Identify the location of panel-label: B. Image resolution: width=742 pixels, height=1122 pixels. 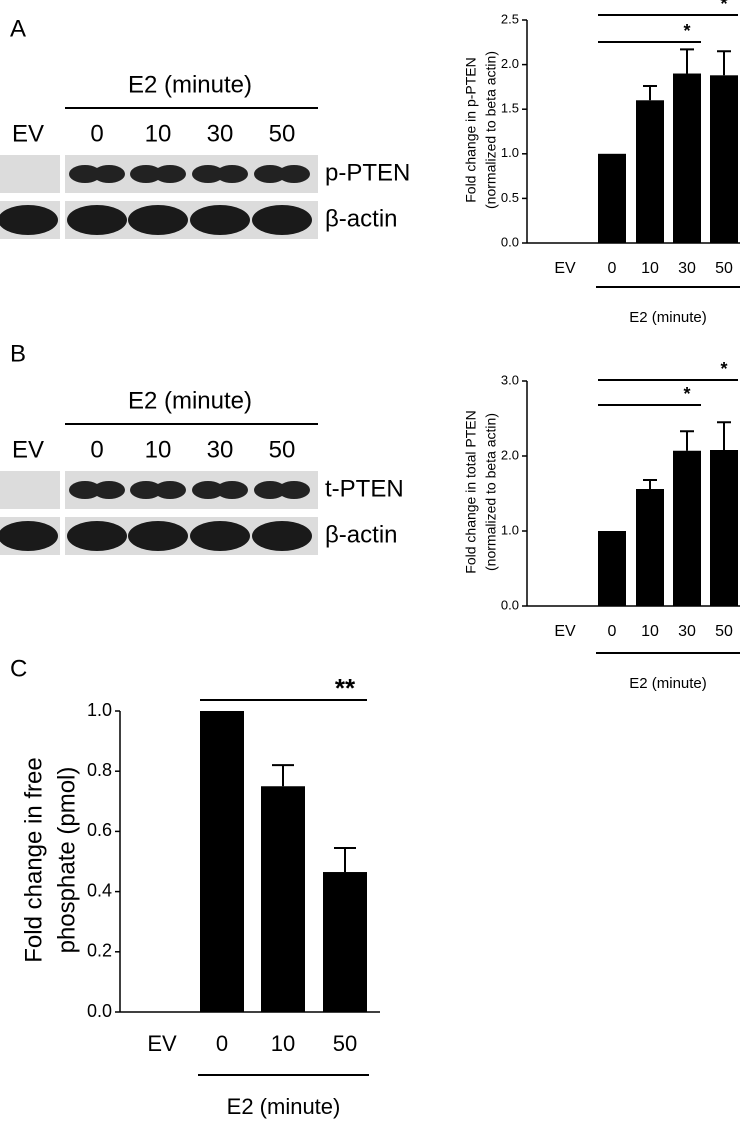
(18, 353).